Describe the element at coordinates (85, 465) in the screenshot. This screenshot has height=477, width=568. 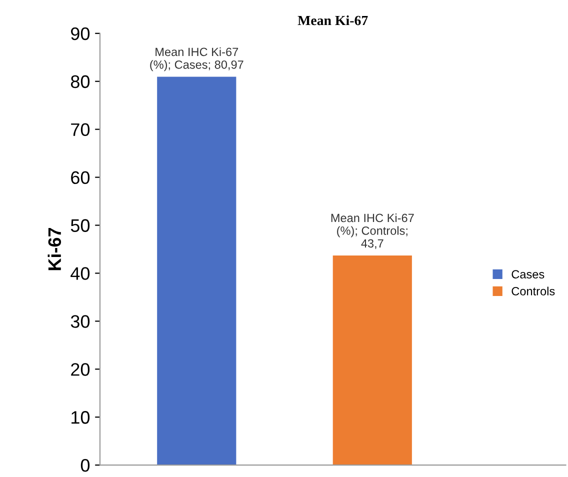
I see `y-tick-label: 0` at that location.